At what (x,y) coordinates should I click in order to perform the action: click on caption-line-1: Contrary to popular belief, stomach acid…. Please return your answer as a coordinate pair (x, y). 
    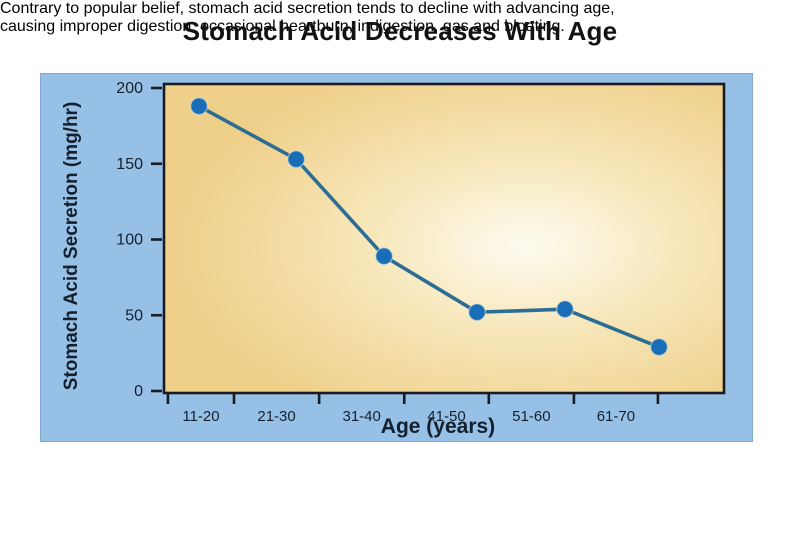
    Looking at the image, I should click on (307, 8).